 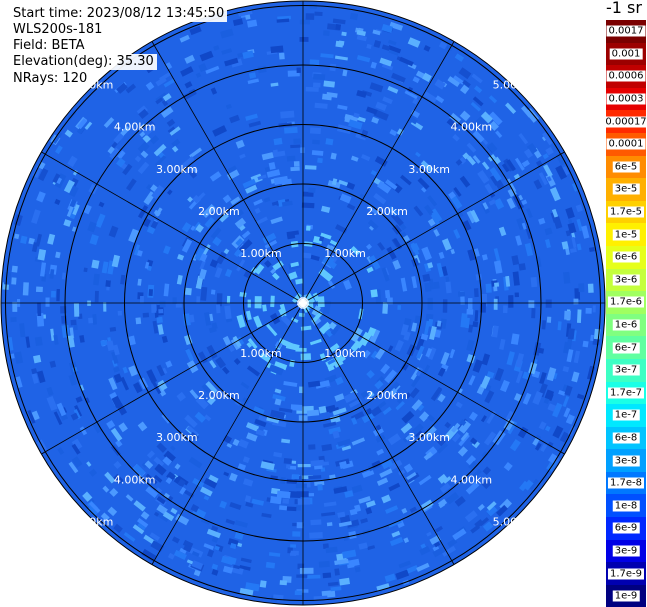 What do you see at coordinates (119, 14) in the screenshot?
I see `start-time-label: Start time: 2023/08/12 13:45:50` at bounding box center [119, 14].